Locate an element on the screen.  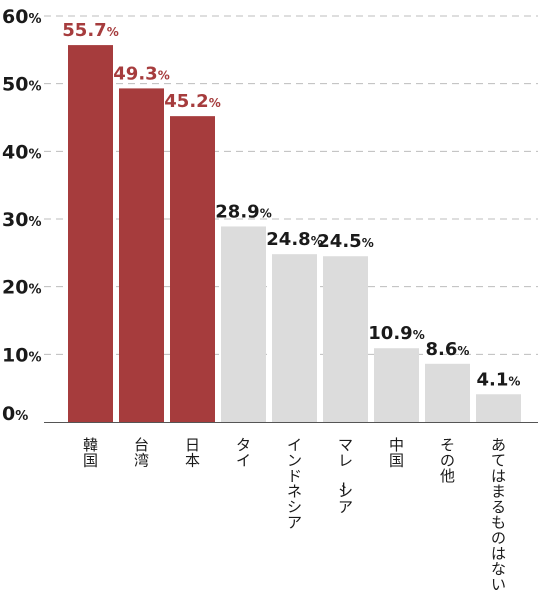
value-label: 10.9% is located at coordinates (396, 333).